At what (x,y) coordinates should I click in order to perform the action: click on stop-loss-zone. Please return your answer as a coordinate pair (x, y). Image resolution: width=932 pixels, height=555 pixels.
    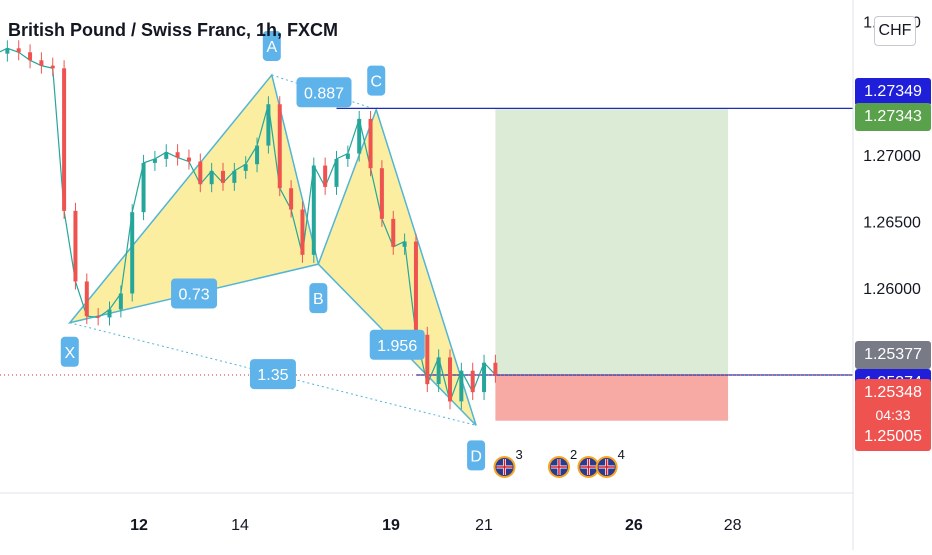
    Looking at the image, I should click on (612, 398).